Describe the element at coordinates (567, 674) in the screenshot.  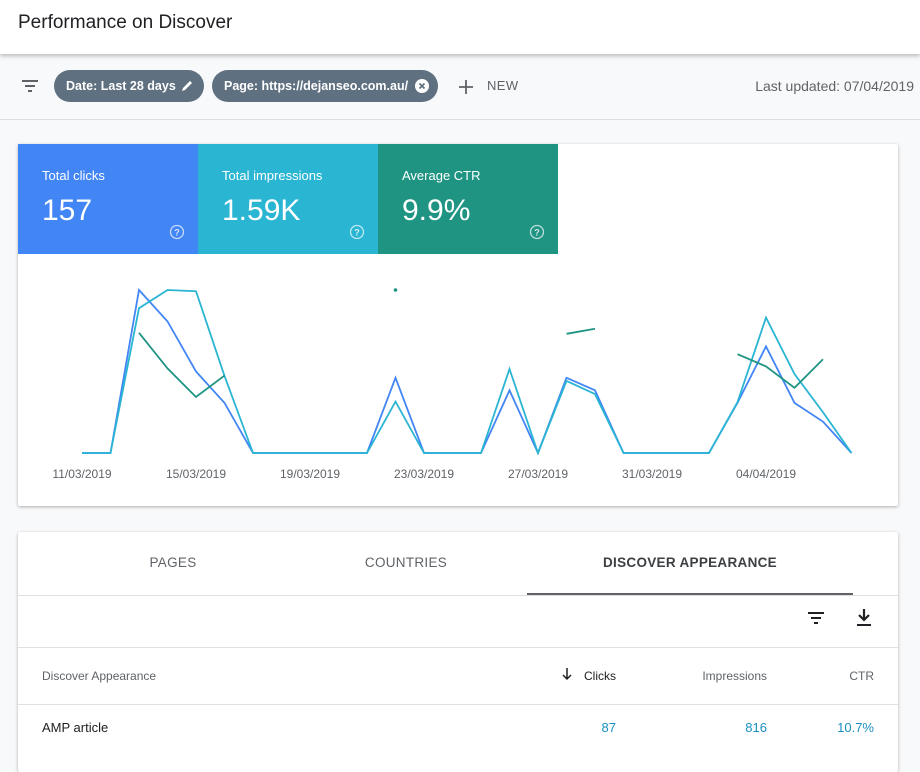
I see `sort-arrow` at that location.